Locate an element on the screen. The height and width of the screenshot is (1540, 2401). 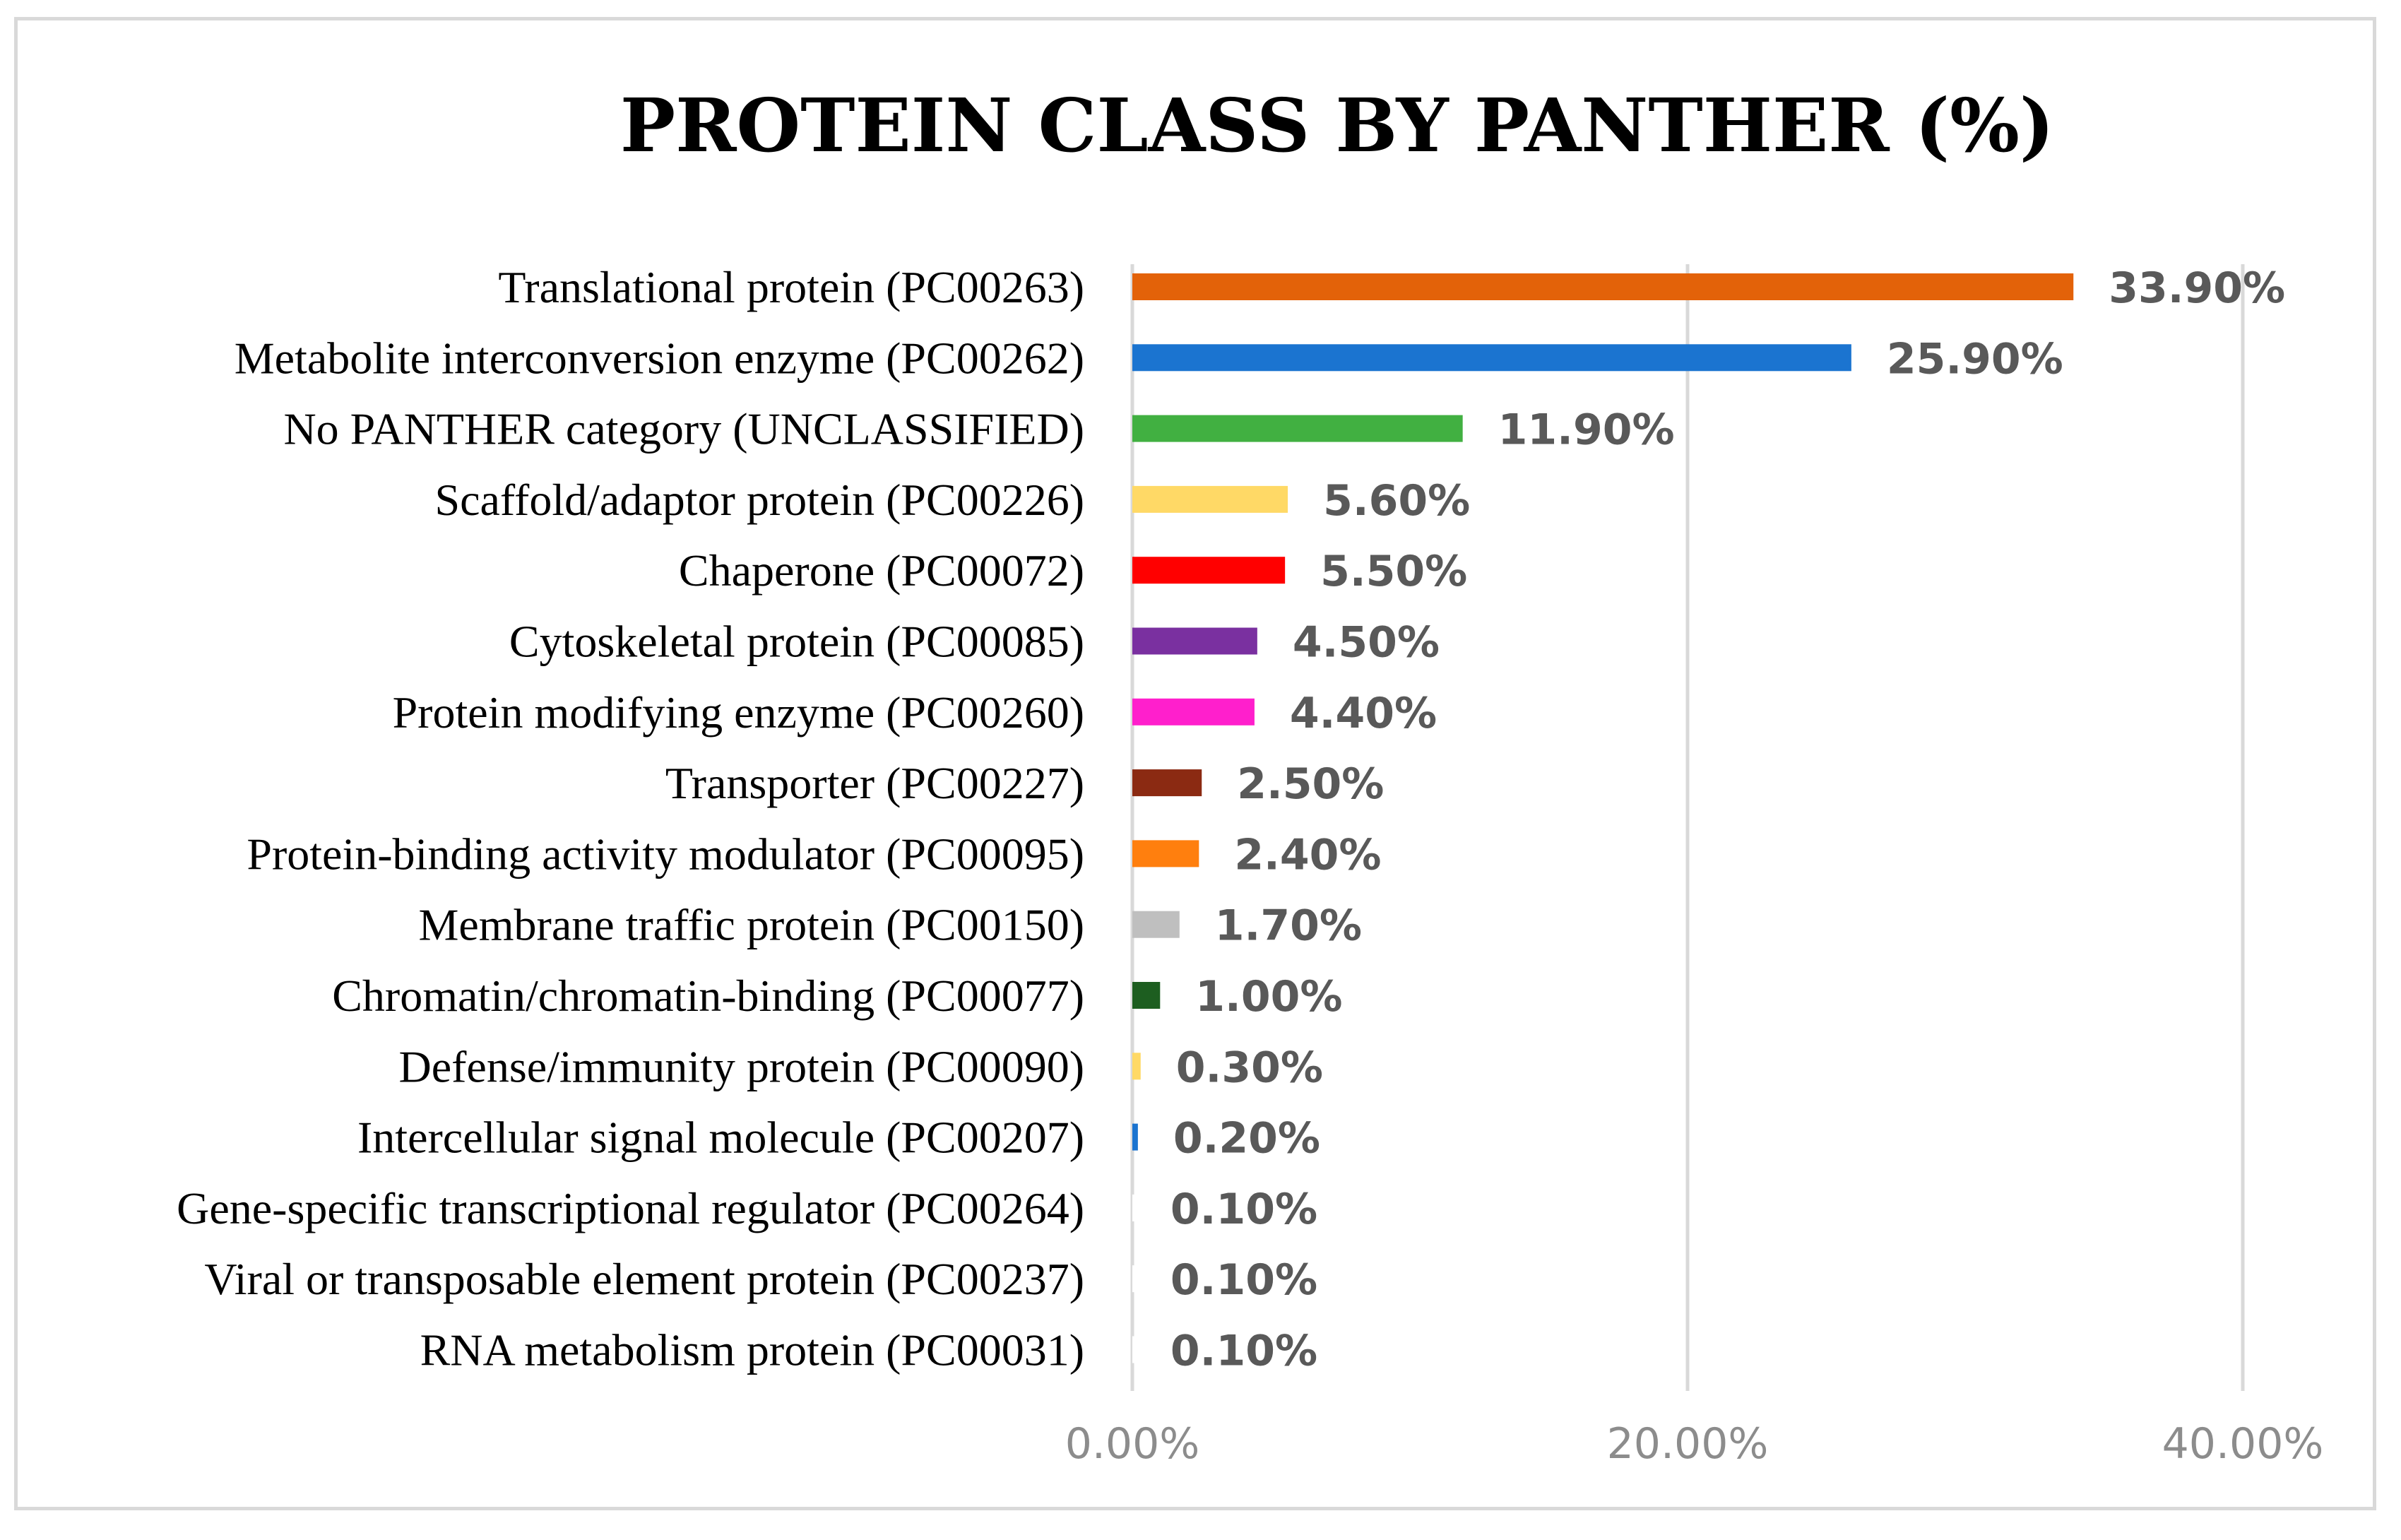
data-label: 4.50% is located at coordinates (1366, 643).